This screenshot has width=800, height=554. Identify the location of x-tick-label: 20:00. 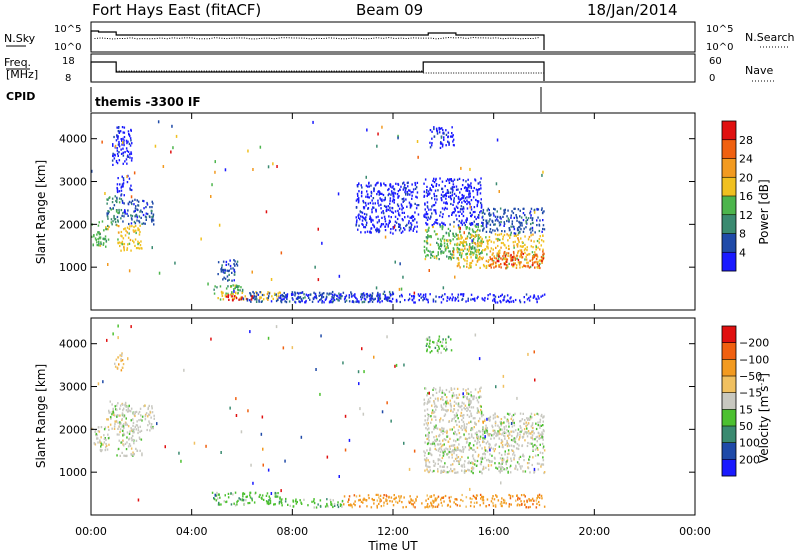
(594, 531).